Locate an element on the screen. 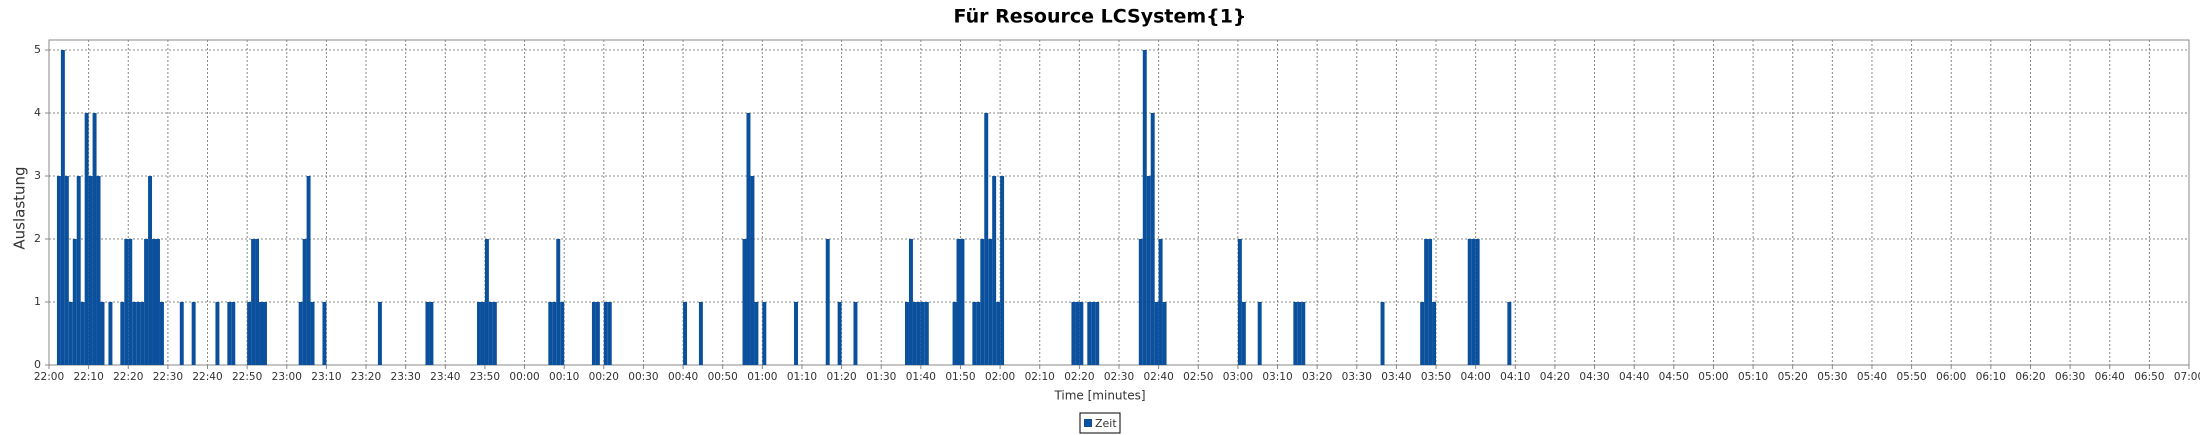 Image resolution: width=2200 pixels, height=435 pixels. x-tick-label: 22:10 is located at coordinates (88, 377).